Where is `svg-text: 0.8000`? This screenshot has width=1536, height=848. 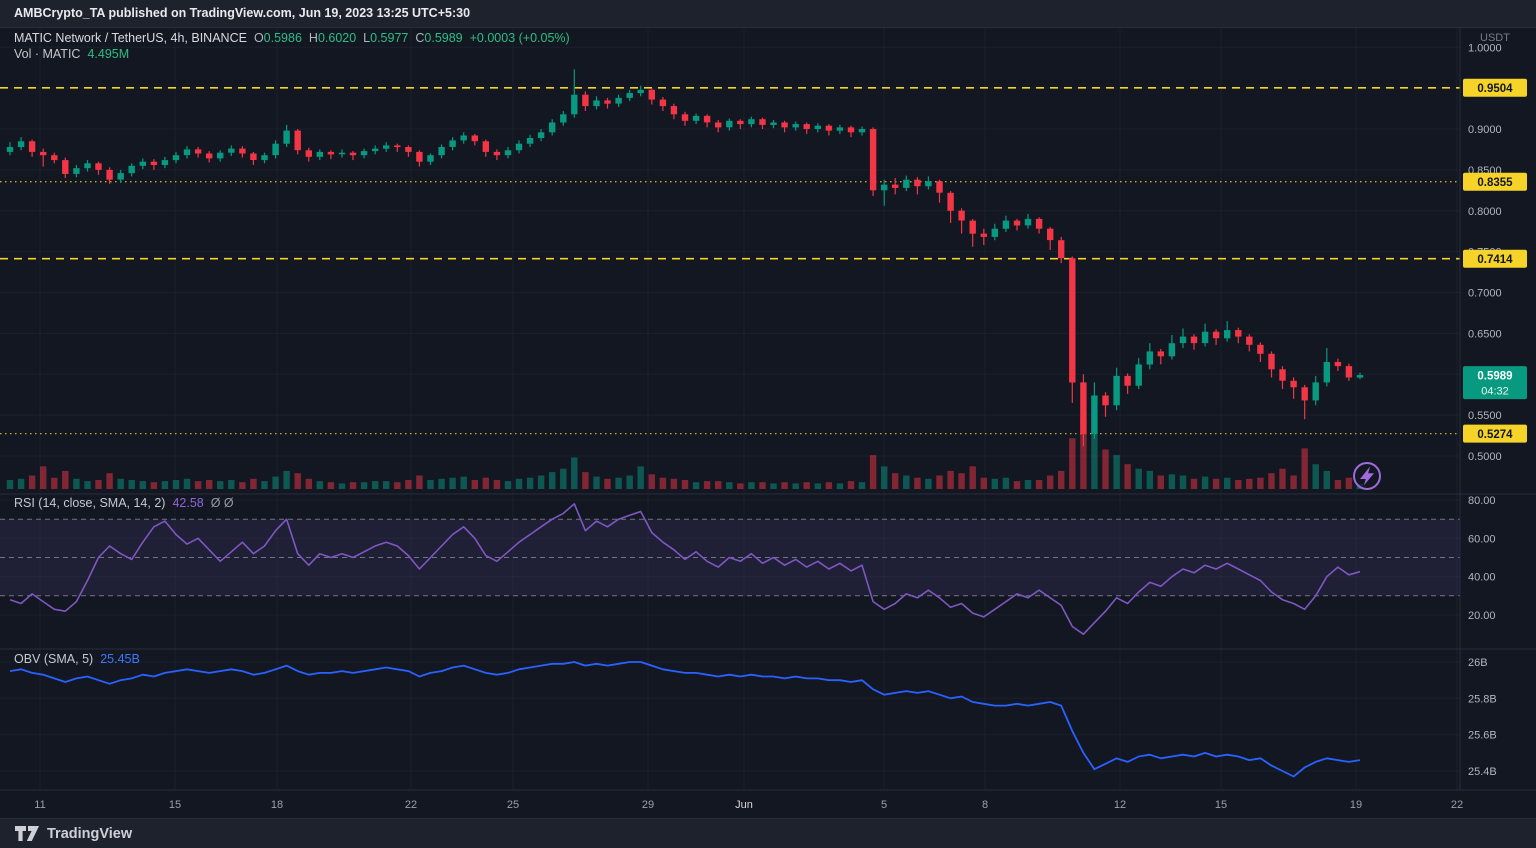
svg-text: 0.8000 is located at coordinates (1485, 212).